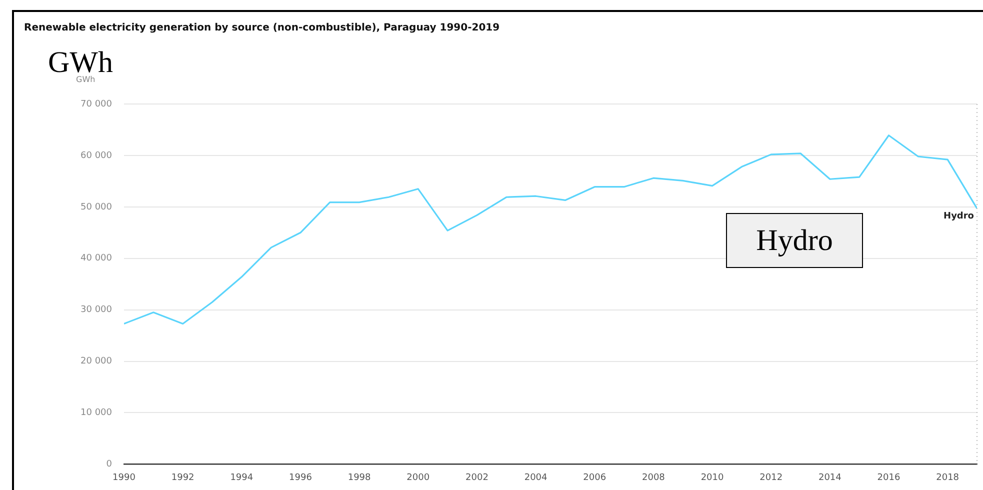 The width and height of the screenshot is (983, 490). What do you see at coordinates (830, 477) in the screenshot?
I see `x-tick-label: 2014` at bounding box center [830, 477].